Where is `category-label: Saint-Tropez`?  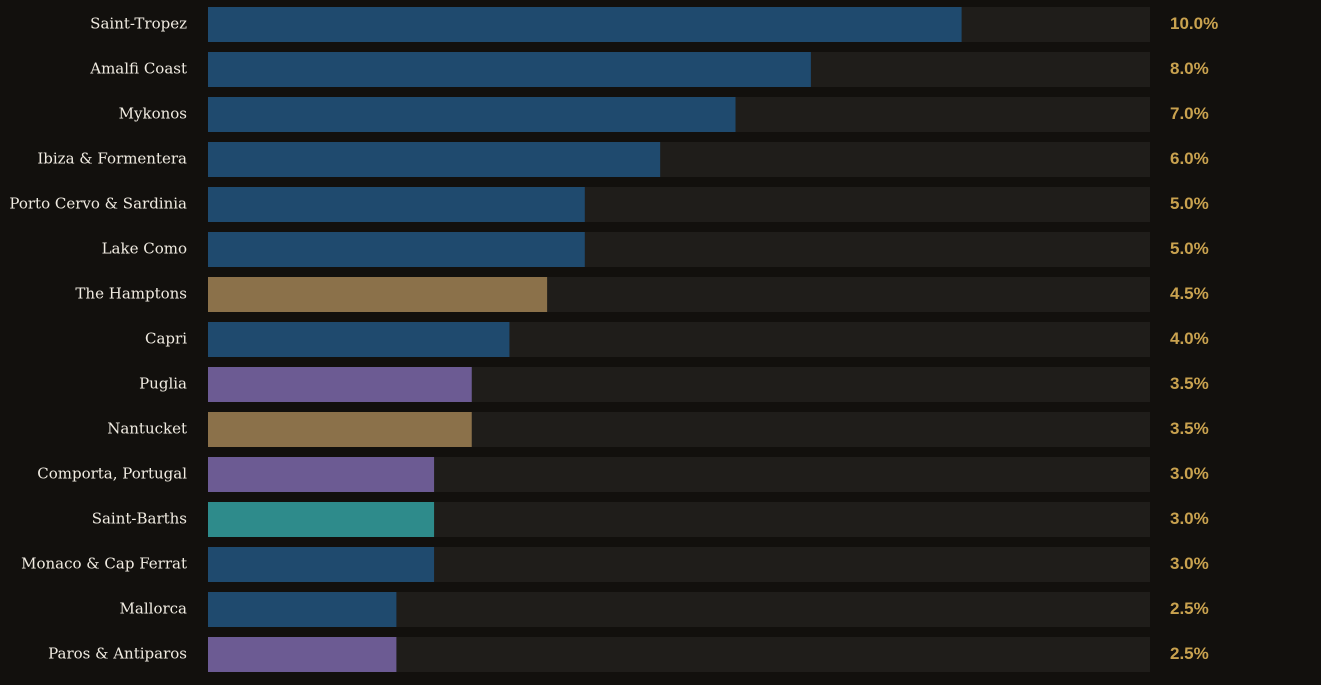 category-label: Saint-Tropez is located at coordinates (138, 24).